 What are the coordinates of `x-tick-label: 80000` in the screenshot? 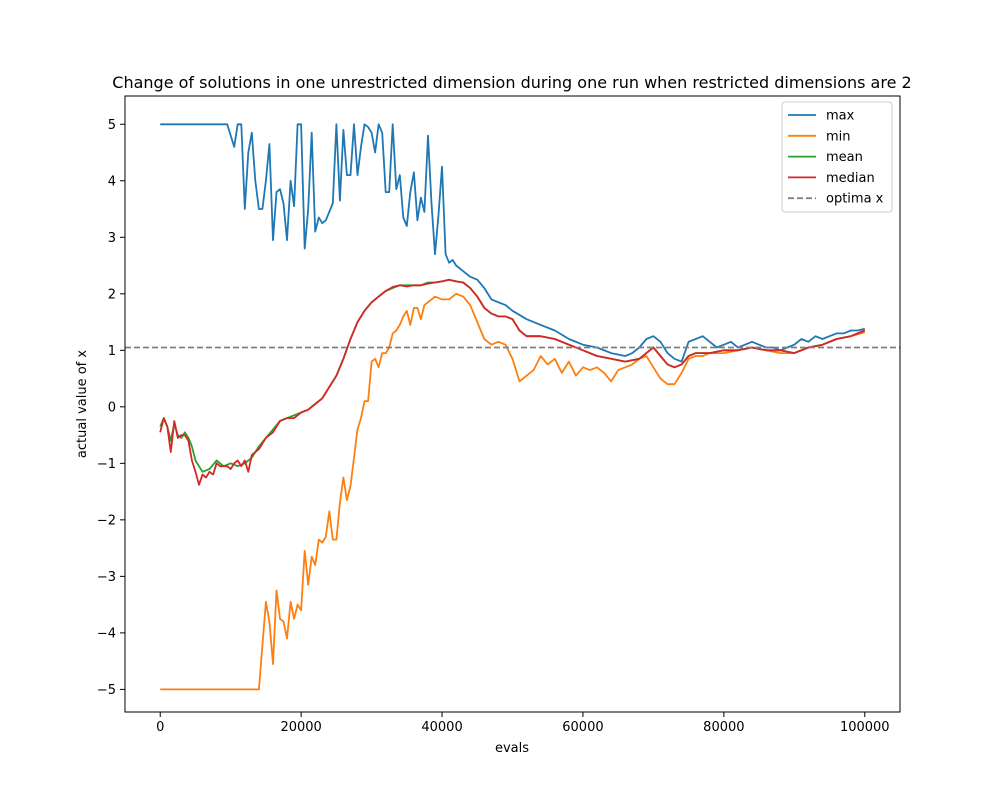 It's located at (723, 727).